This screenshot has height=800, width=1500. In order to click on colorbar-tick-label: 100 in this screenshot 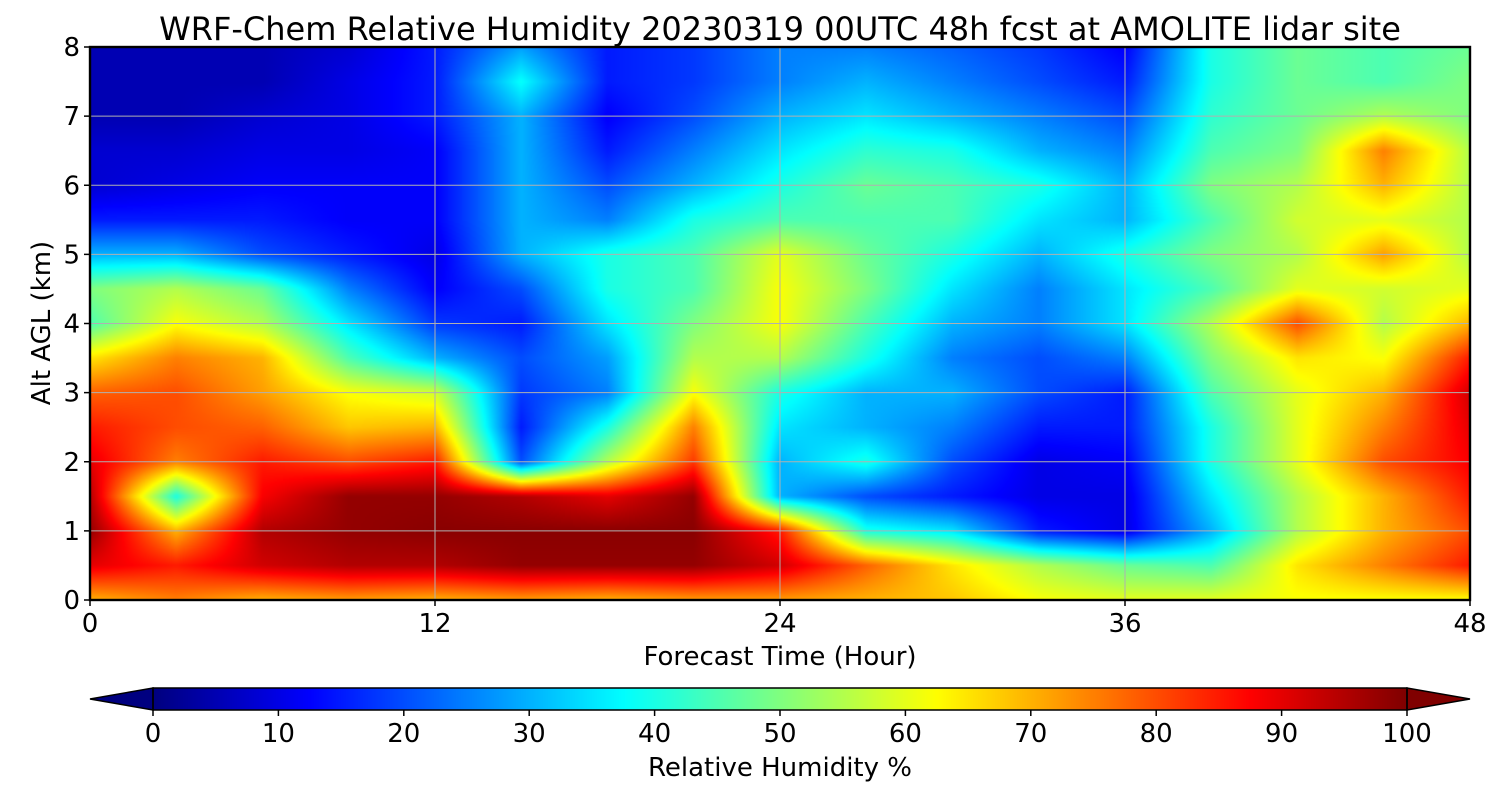, I will do `click(1407, 734)`.